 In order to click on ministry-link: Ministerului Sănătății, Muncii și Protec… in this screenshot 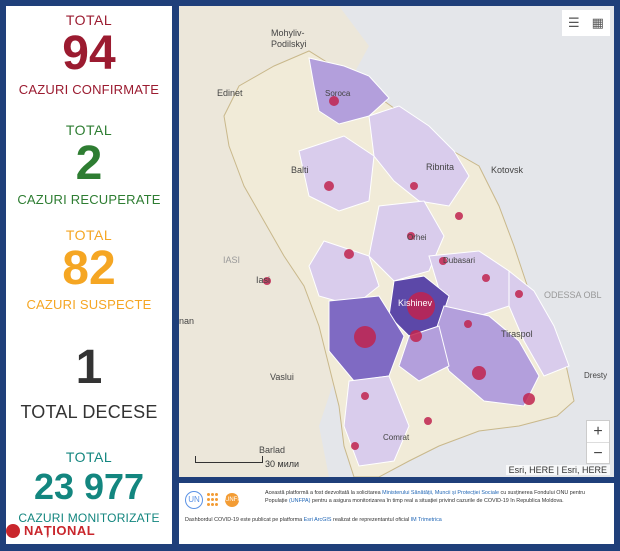, I will do `click(441, 493)`.